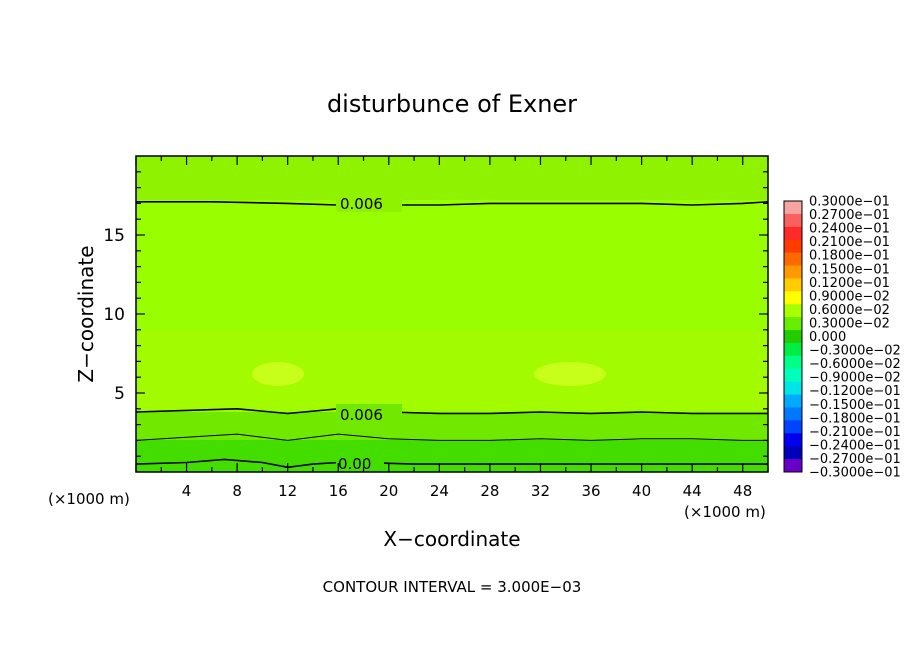 The image size is (904, 654). I want to click on colorbar-label: −0.2100e−01, so click(855, 432).